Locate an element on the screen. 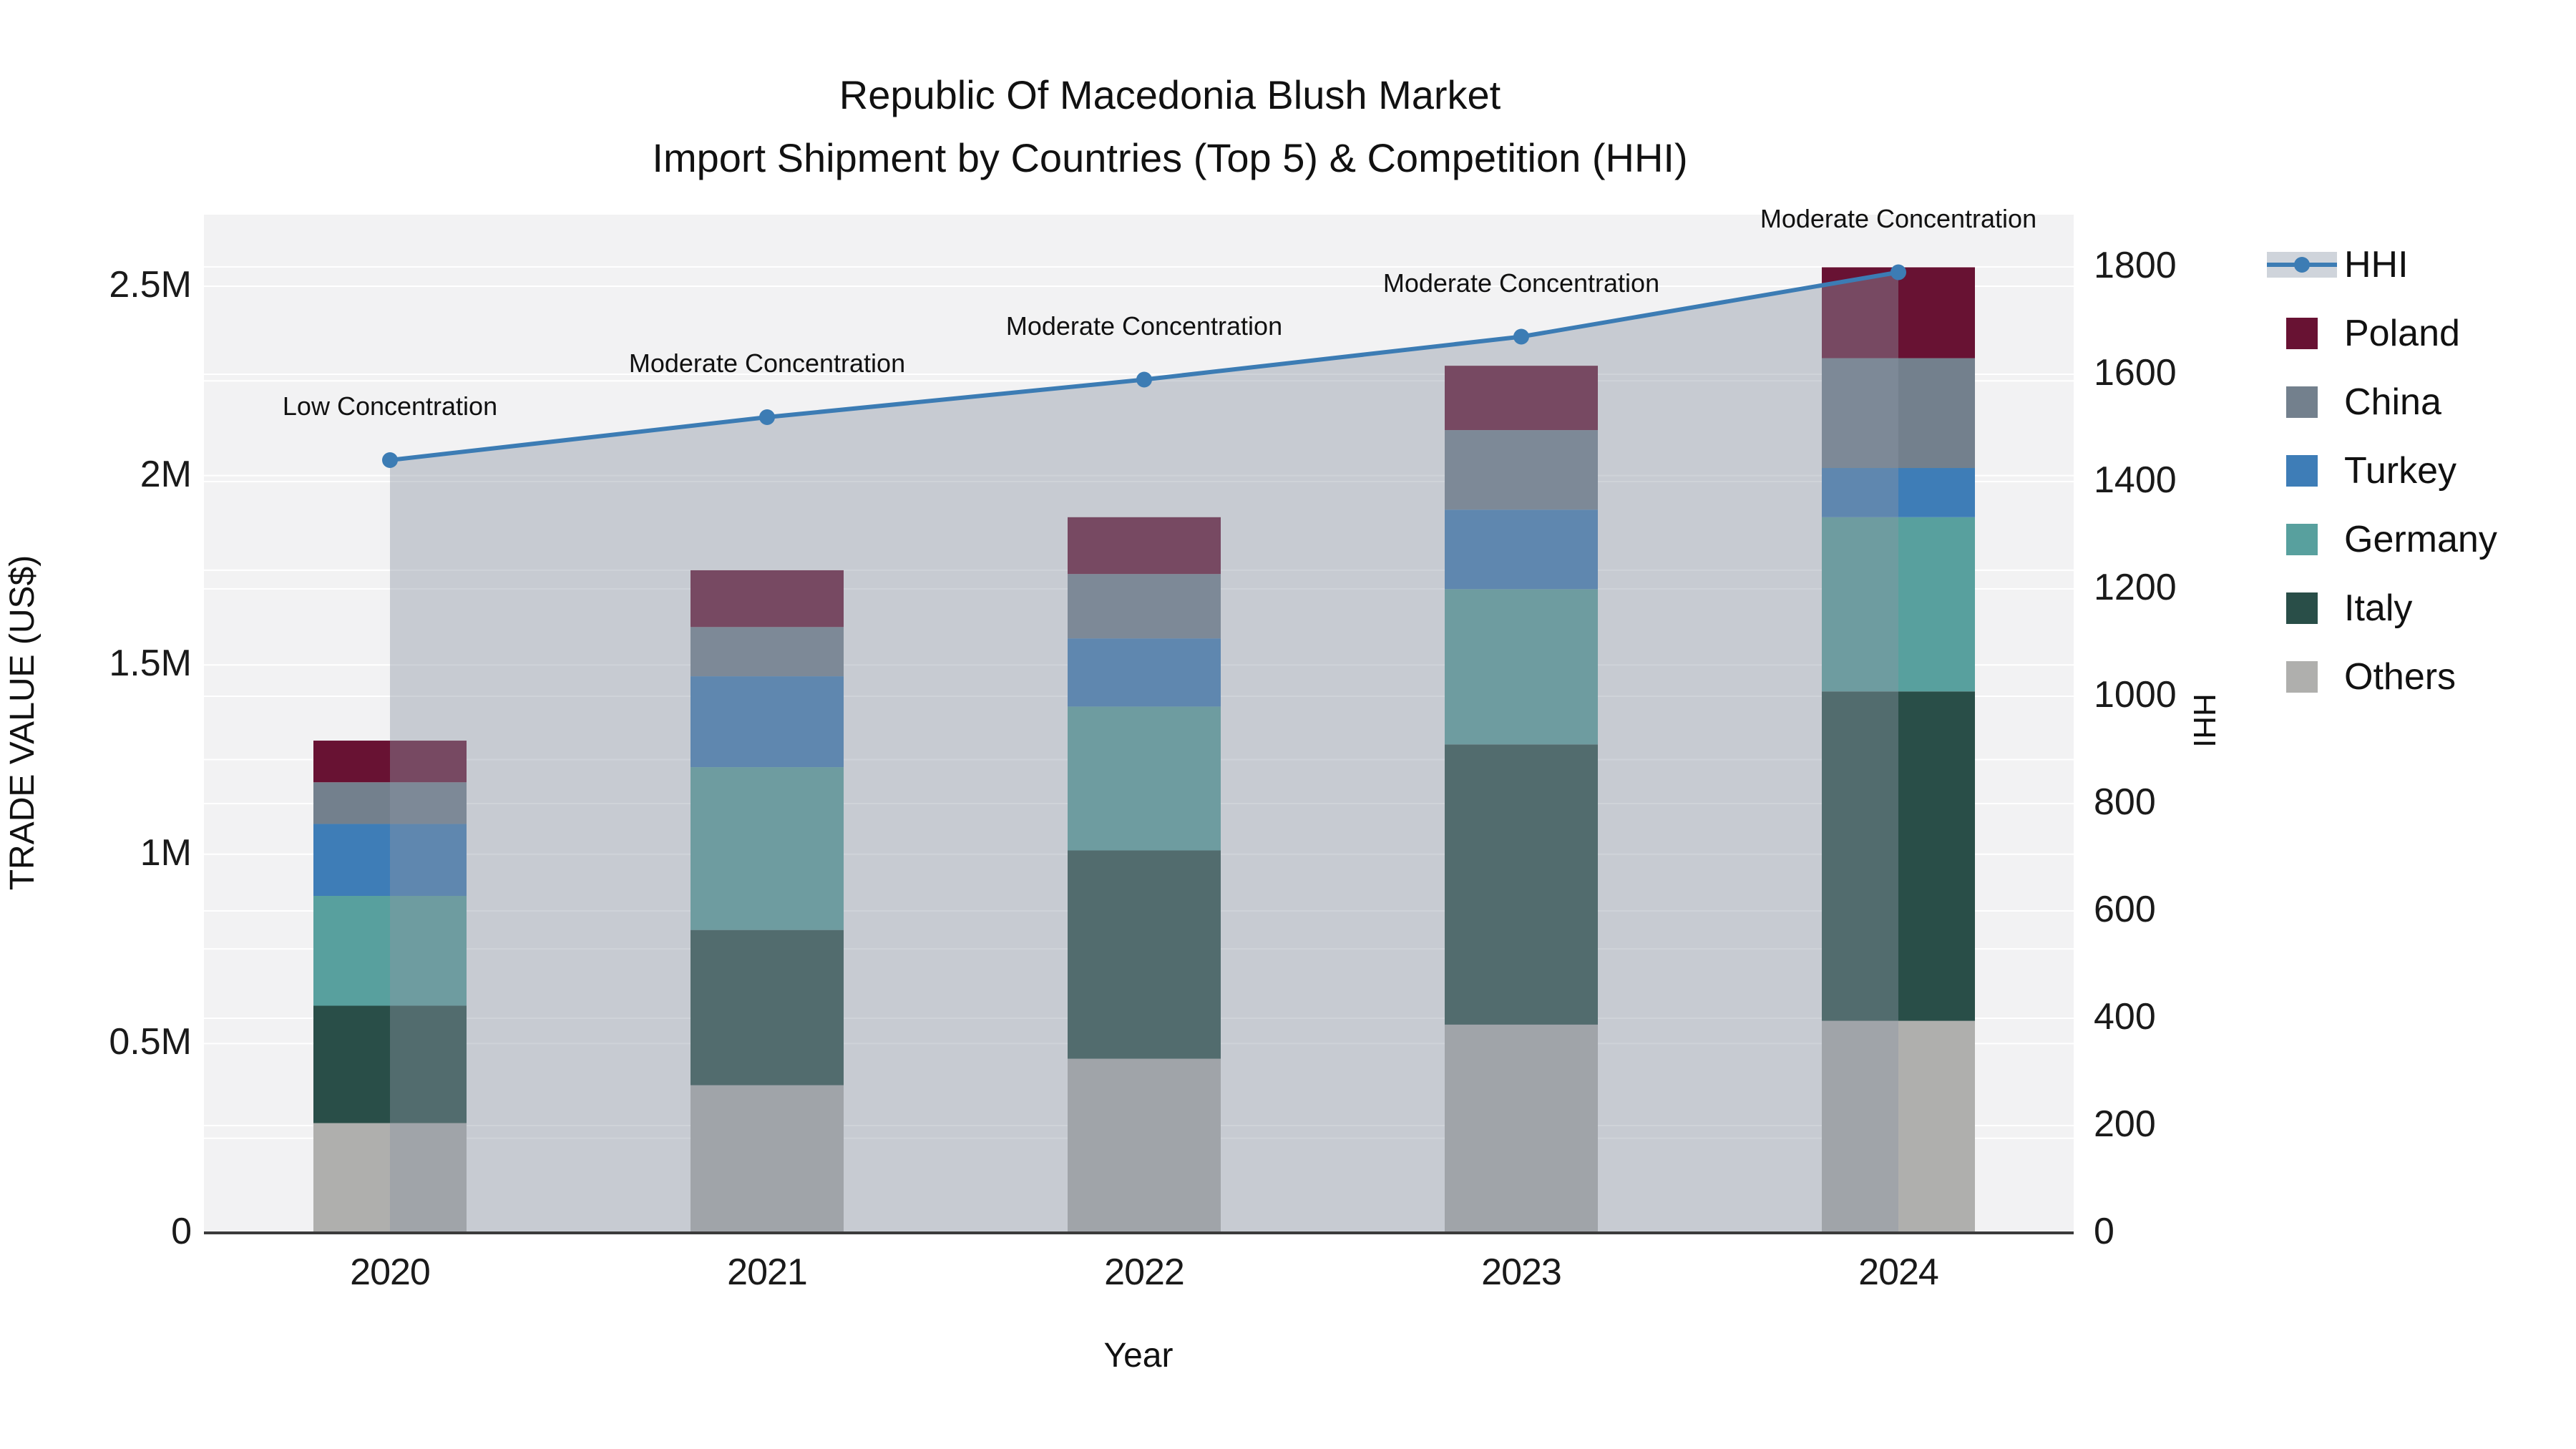  bar-segment-china-2020 is located at coordinates (390, 803).